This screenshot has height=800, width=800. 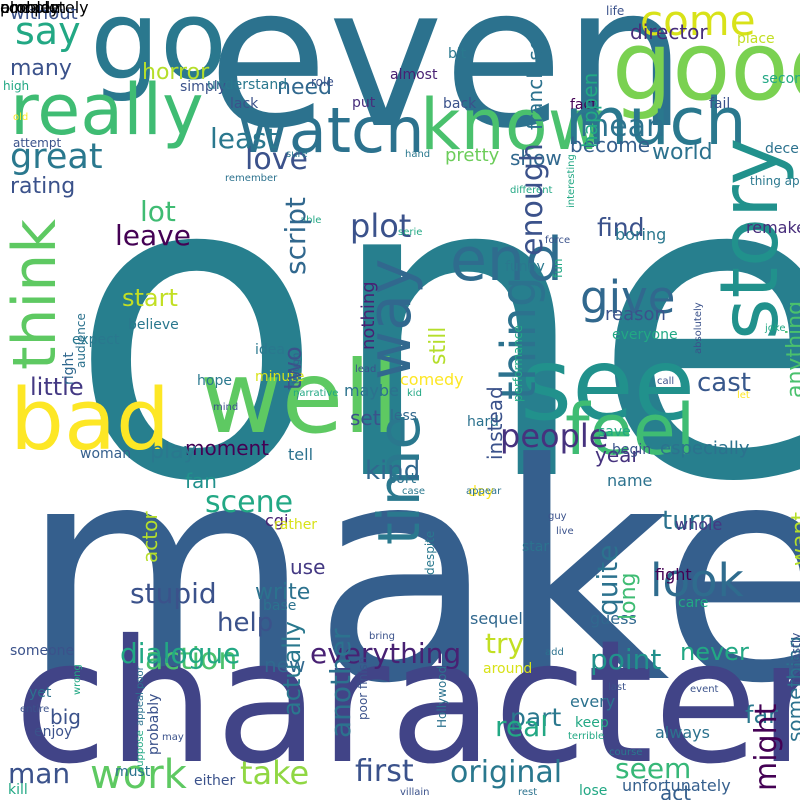 I want to click on word-life: life, so click(x=615, y=11).